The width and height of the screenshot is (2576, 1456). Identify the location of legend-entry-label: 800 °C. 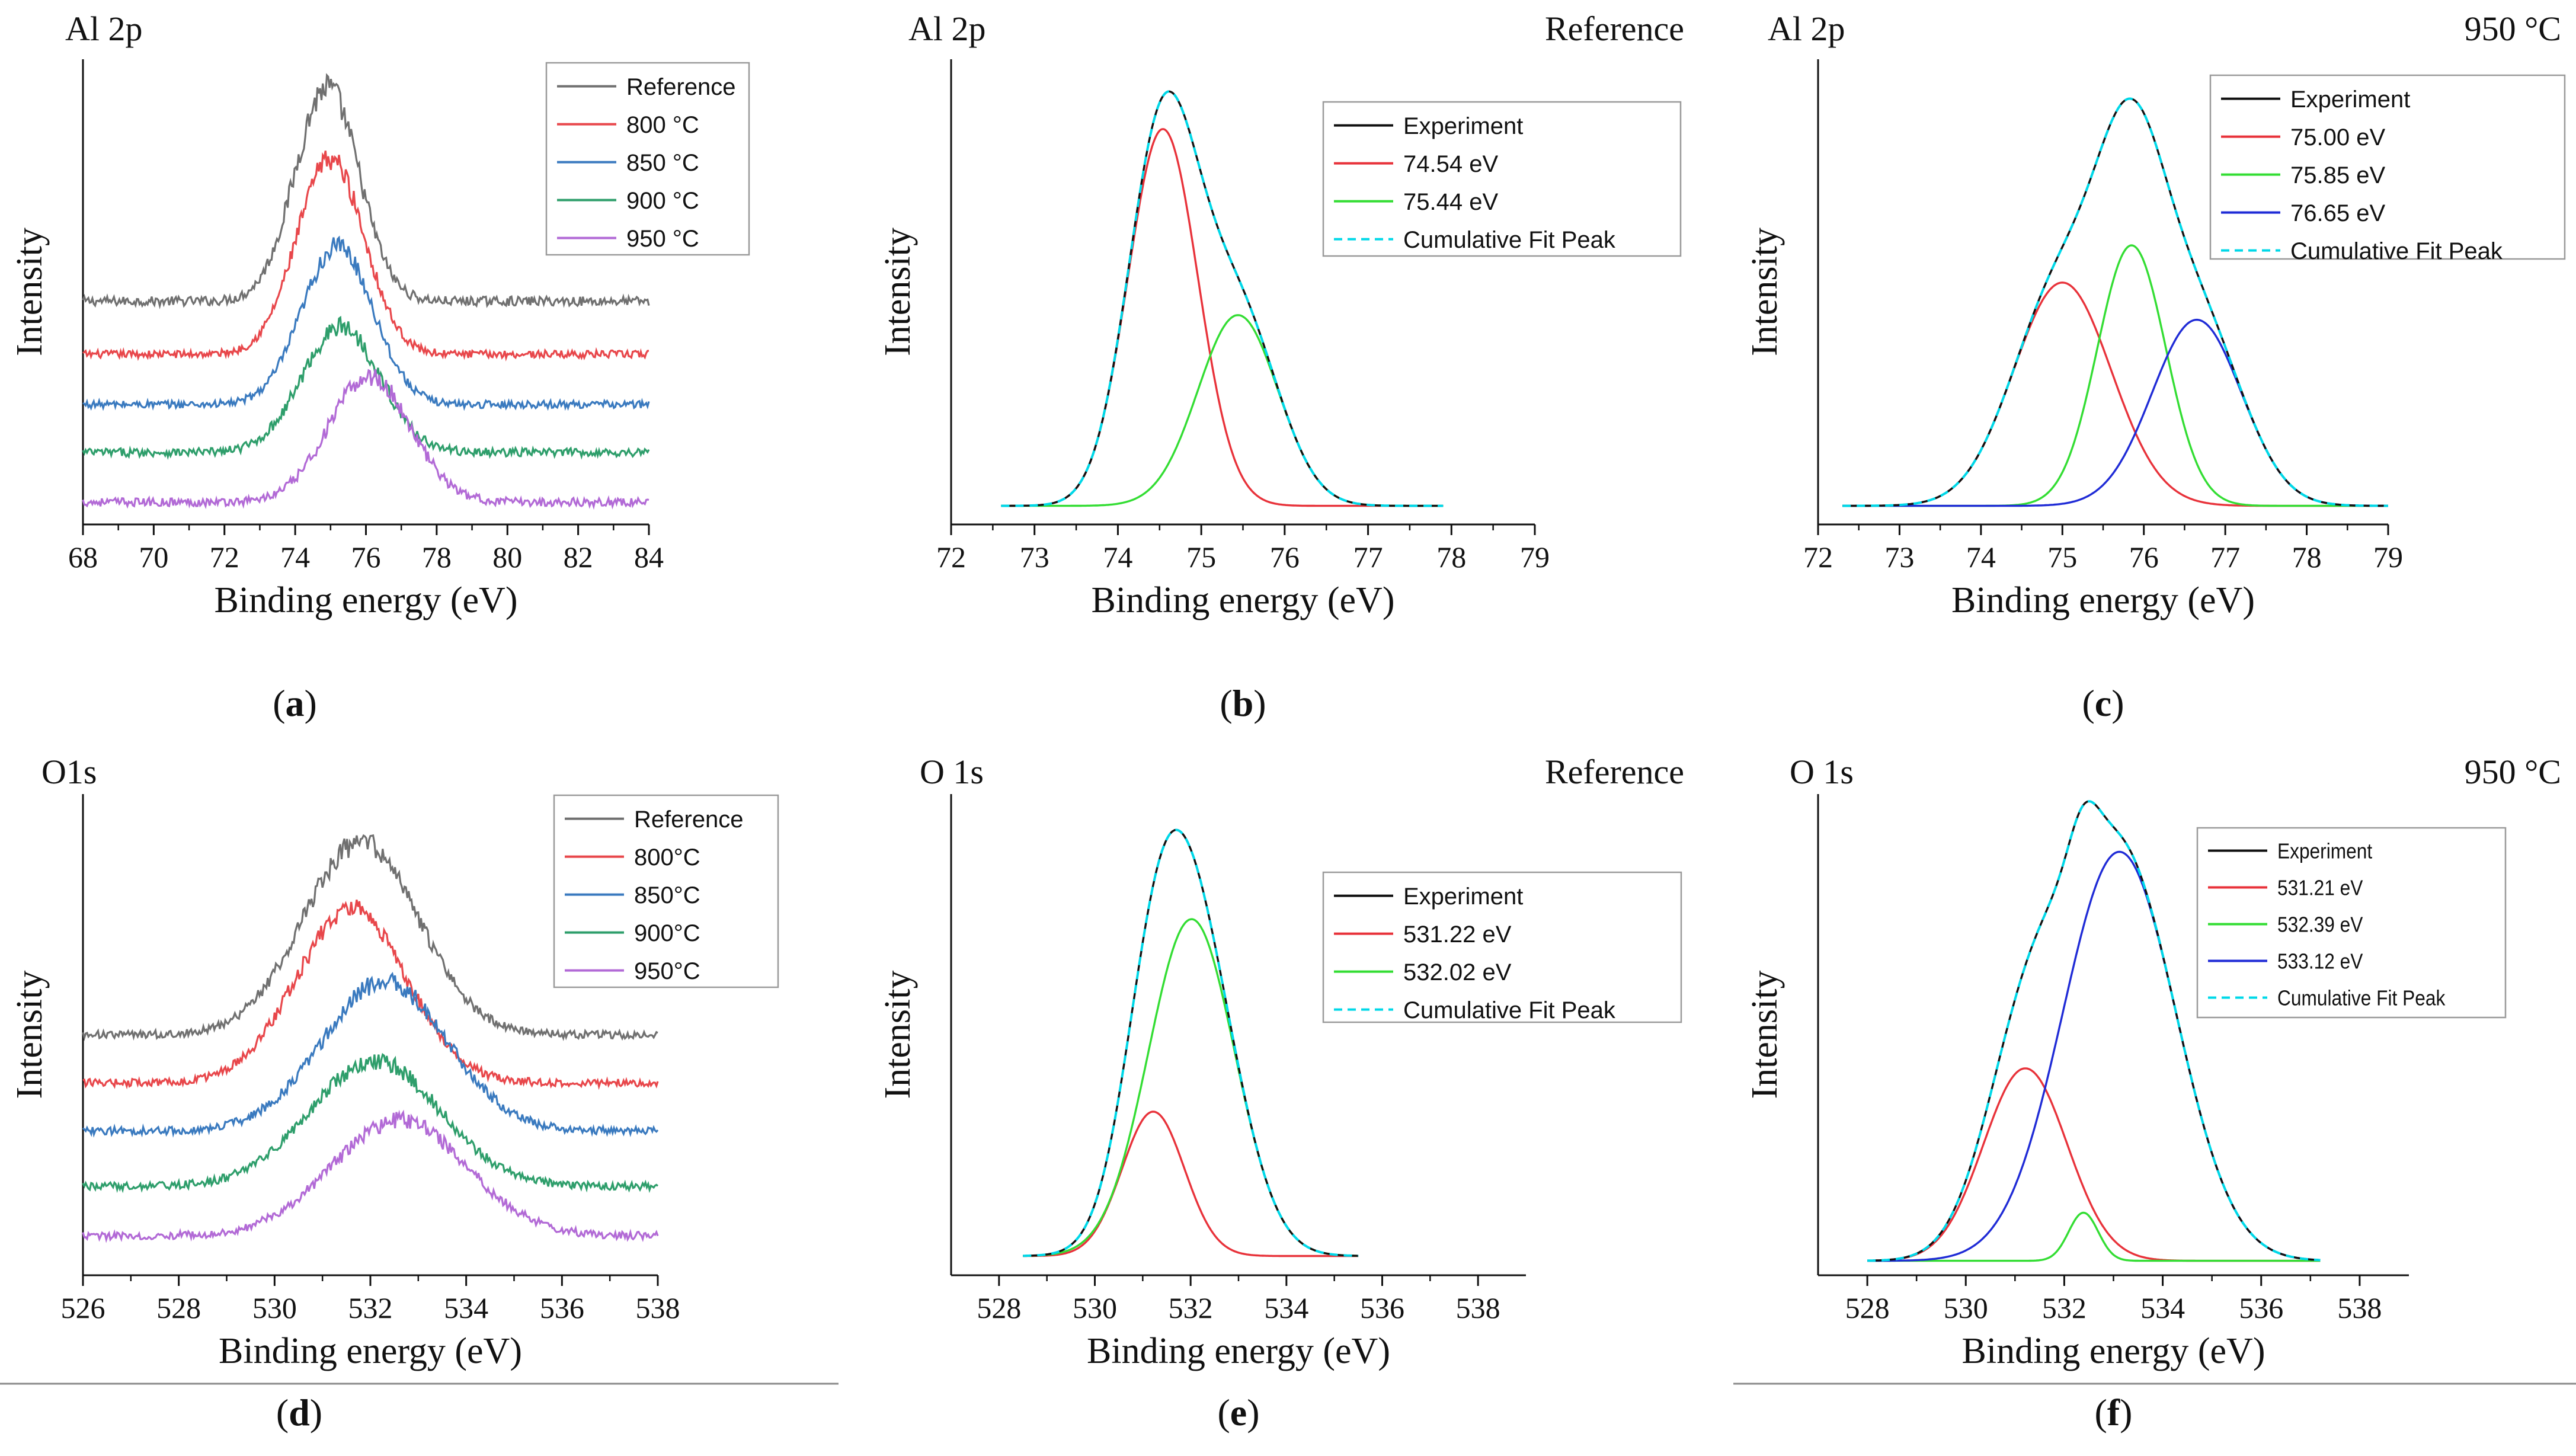
(662, 125).